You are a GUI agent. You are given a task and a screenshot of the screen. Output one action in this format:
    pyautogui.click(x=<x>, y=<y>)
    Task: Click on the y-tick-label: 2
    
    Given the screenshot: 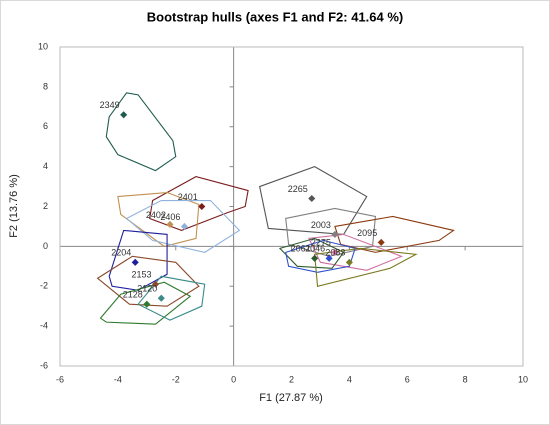 What is the action you would take?
    pyautogui.click(x=45, y=206)
    